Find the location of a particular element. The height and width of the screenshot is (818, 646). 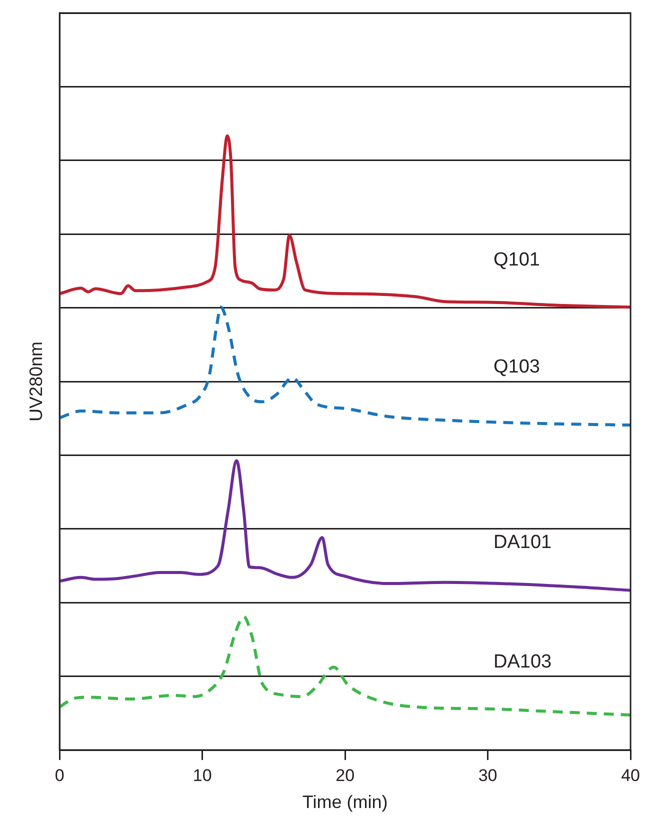

text: Q103 is located at coordinates (517, 367).